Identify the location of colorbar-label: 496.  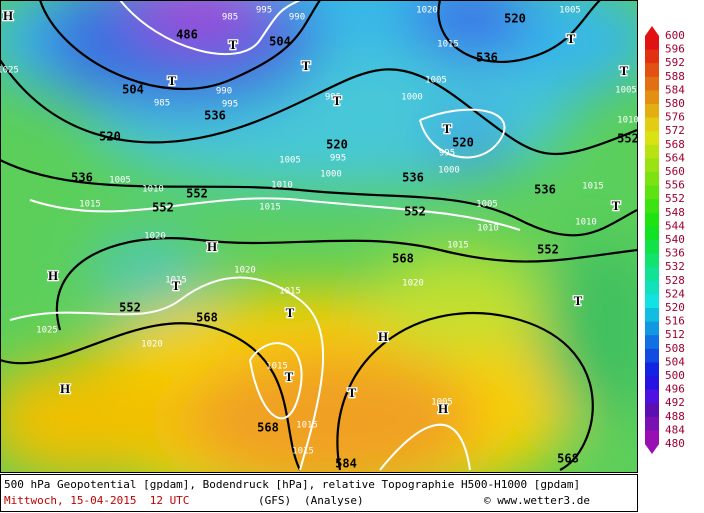
(675, 389).